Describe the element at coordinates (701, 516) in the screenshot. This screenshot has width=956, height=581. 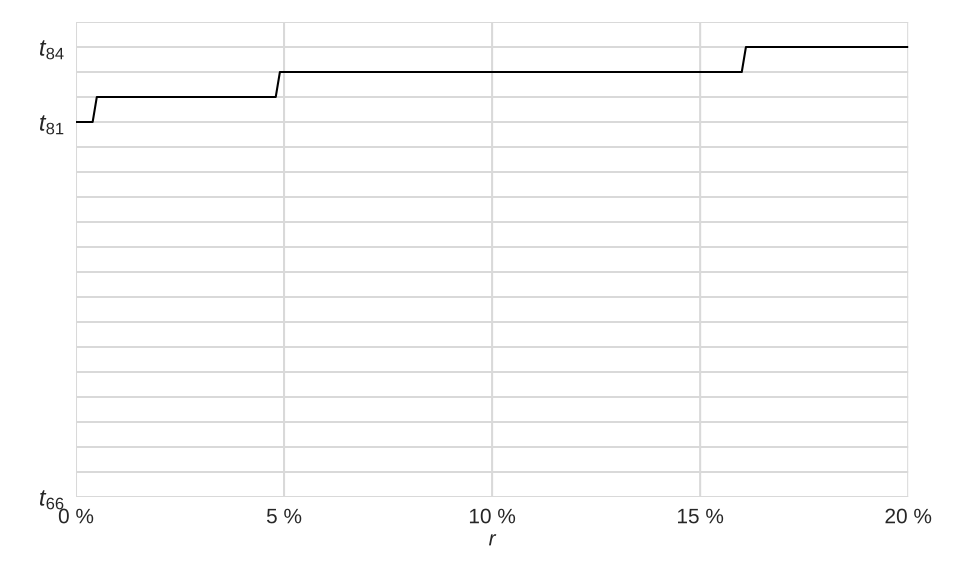
I see `x-tick-label: 15 %` at that location.